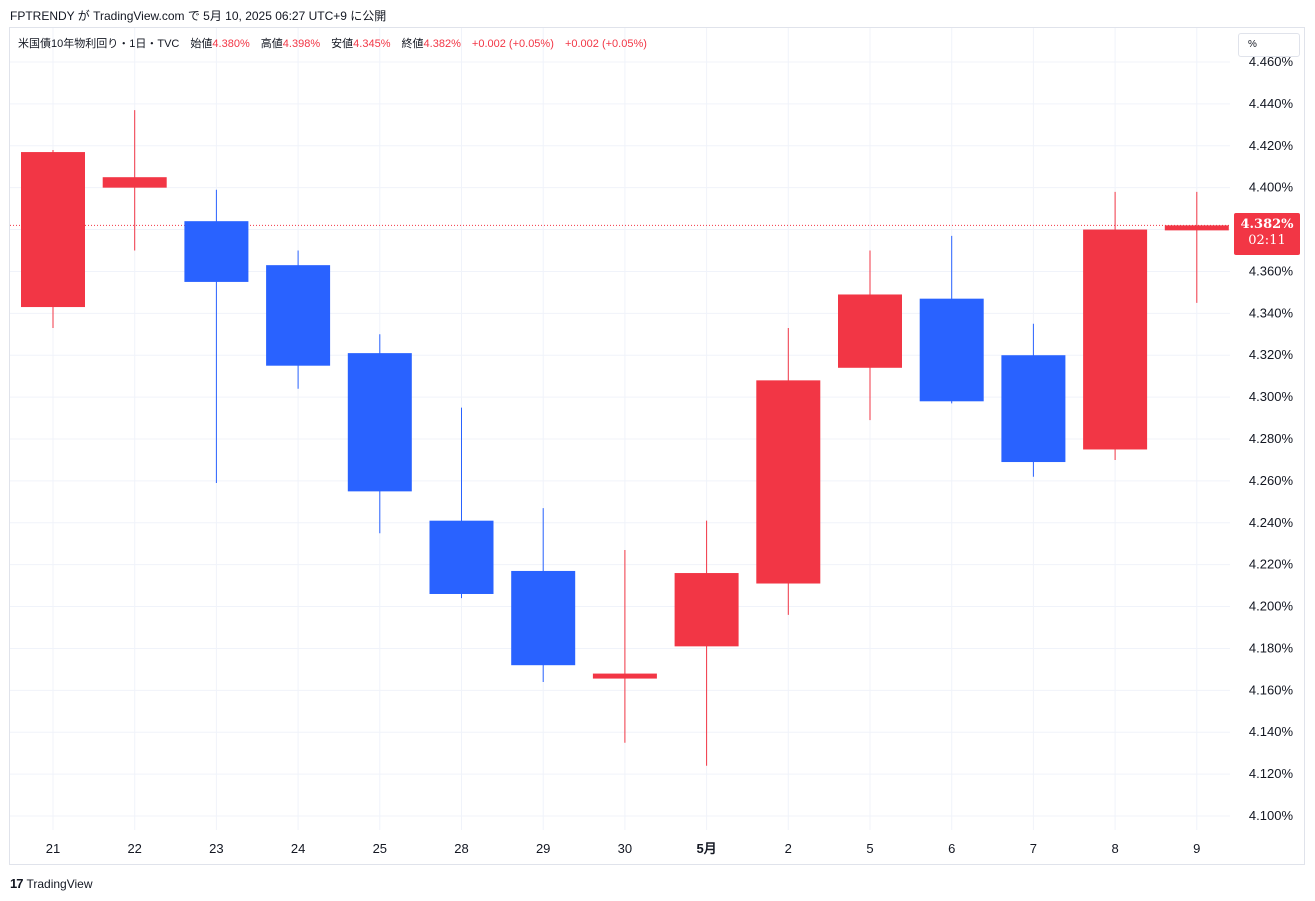 Image resolution: width=1315 pixels, height=901 pixels. Describe the element at coordinates (1269, 45) in the screenshot. I see `unit-toggle-button: %` at that location.